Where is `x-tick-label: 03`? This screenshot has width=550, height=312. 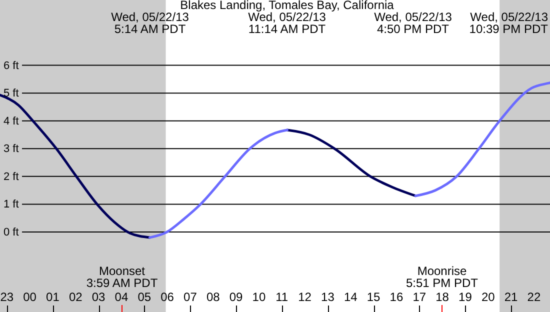
x-tick-label: 03 is located at coordinates (99, 297).